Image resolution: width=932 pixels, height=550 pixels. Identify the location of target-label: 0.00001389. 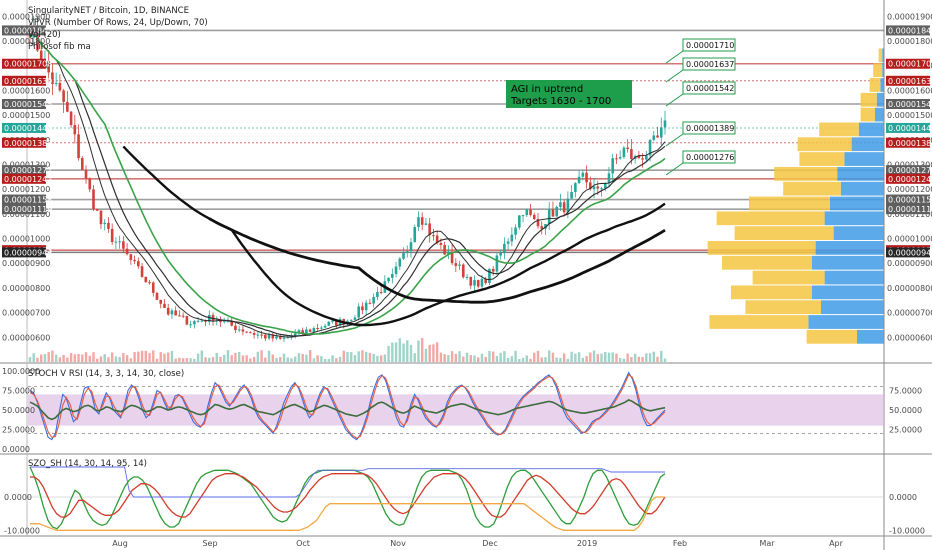
(710, 128).